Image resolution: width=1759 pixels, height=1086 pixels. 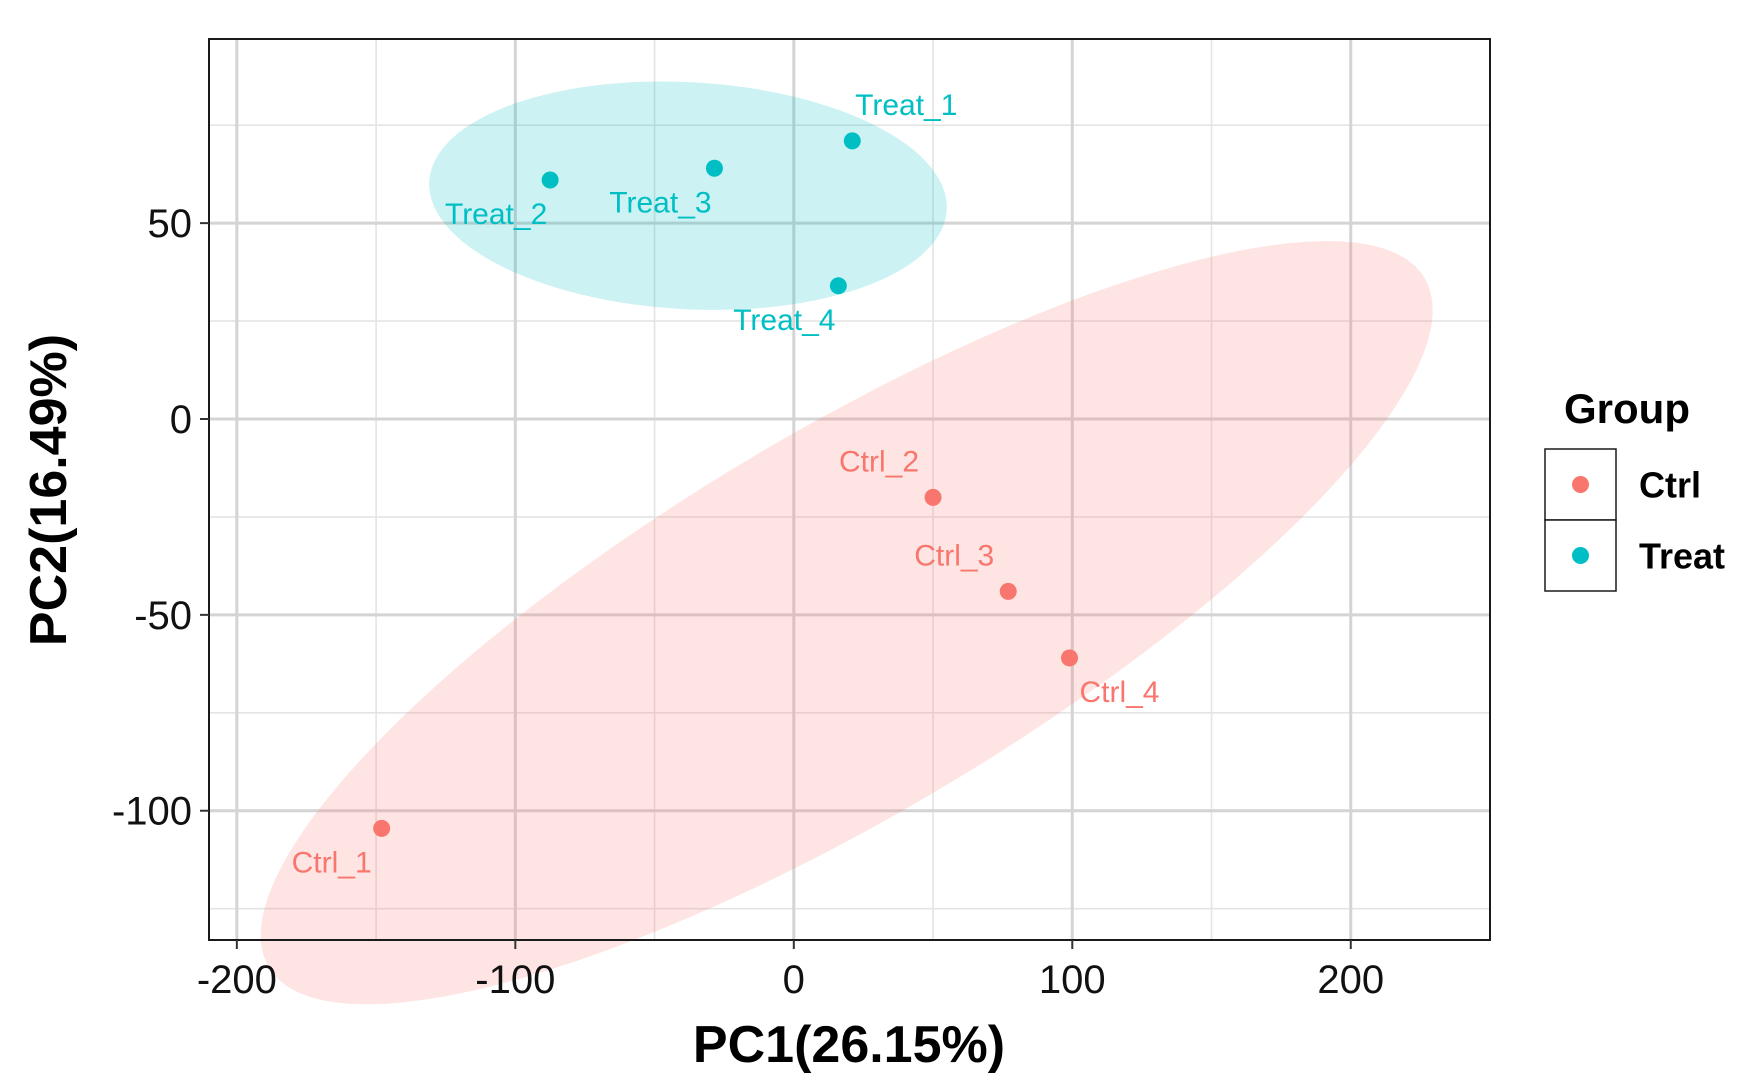 What do you see at coordinates (906, 105) in the screenshot?
I see `point-label-treat-1: Treat_1` at bounding box center [906, 105].